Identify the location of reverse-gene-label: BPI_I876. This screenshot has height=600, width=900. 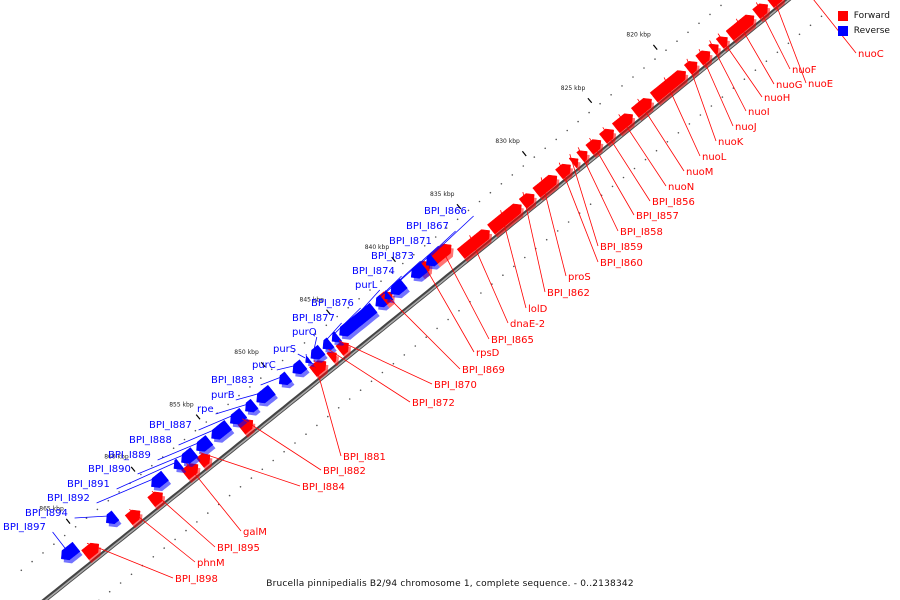
(332, 303).